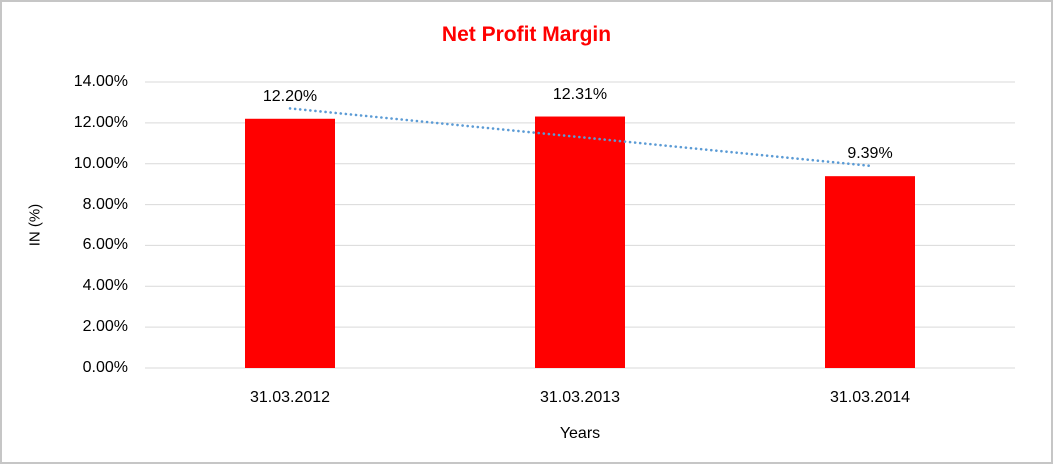 Image resolution: width=1053 pixels, height=464 pixels. What do you see at coordinates (580, 242) in the screenshot?
I see `bar-31.03.2013` at bounding box center [580, 242].